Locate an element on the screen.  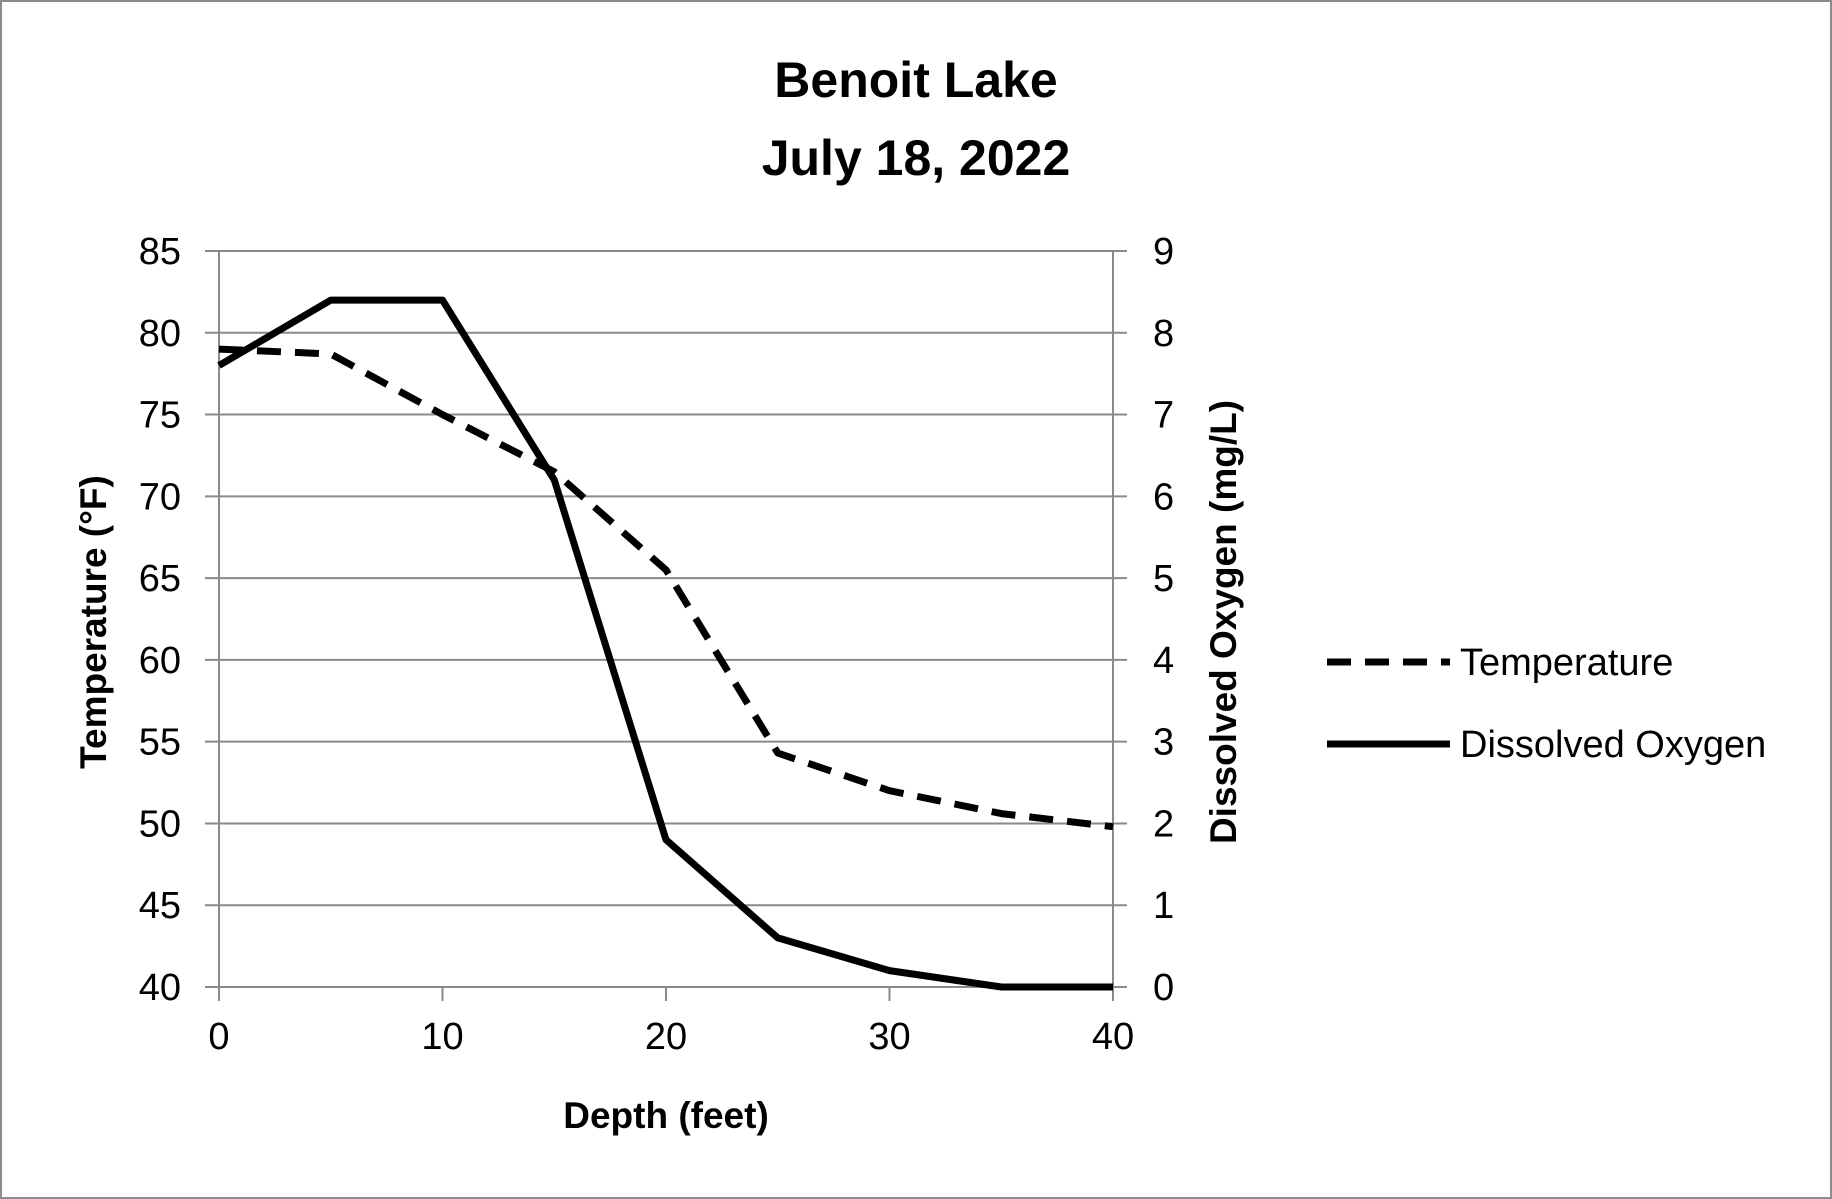
y-right-tick-label-9: 9 is located at coordinates (1163, 252).